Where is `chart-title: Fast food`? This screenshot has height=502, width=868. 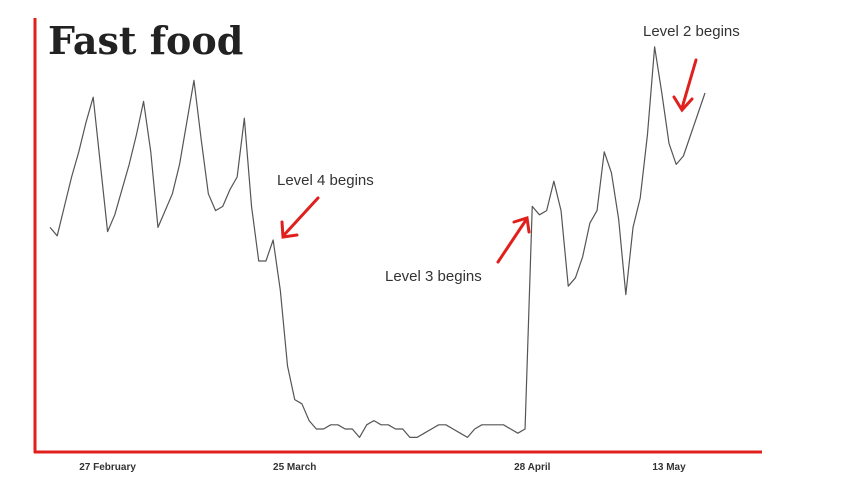 chart-title: Fast food is located at coordinates (145, 40).